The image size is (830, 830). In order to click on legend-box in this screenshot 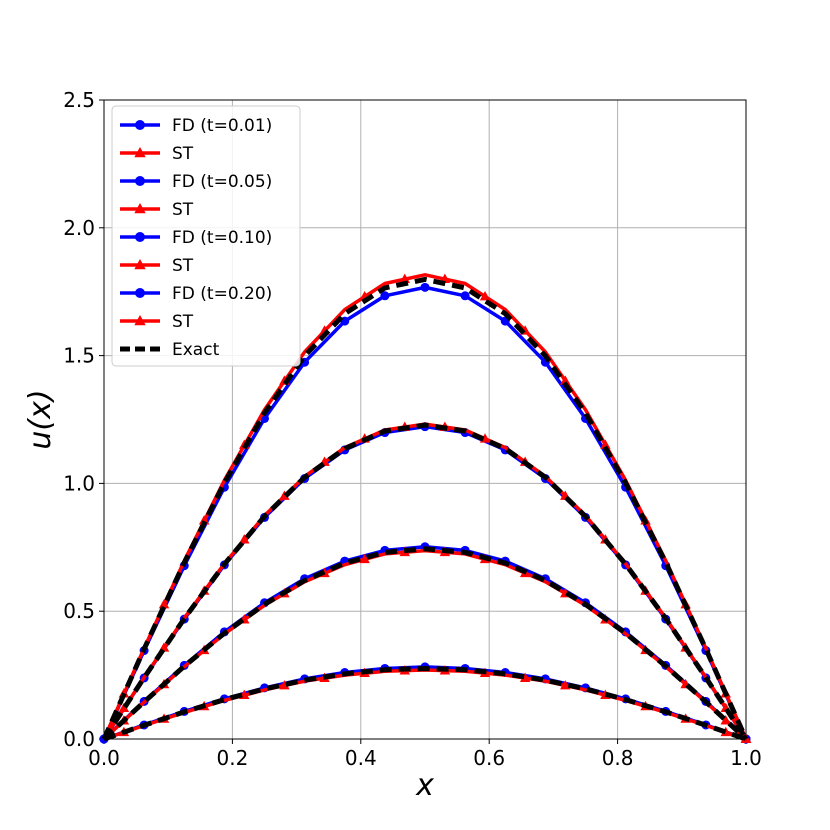, I will do `click(206, 236)`.